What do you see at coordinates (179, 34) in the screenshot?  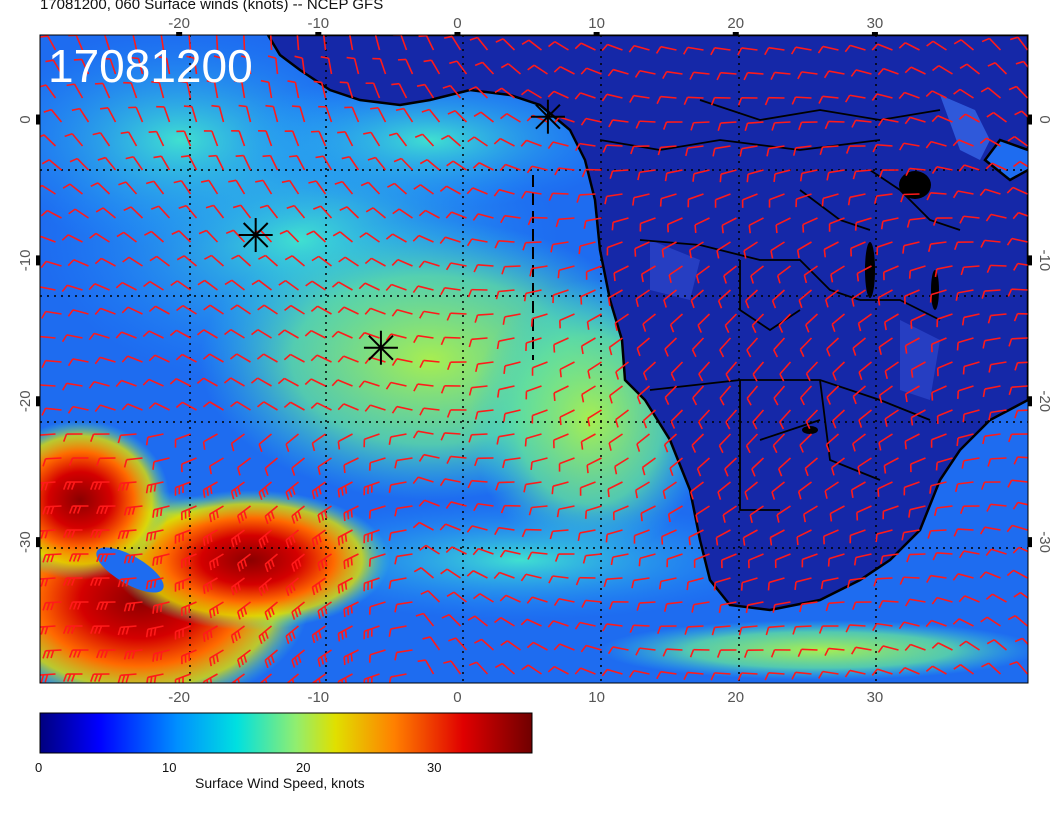 I see `tick-mark` at bounding box center [179, 34].